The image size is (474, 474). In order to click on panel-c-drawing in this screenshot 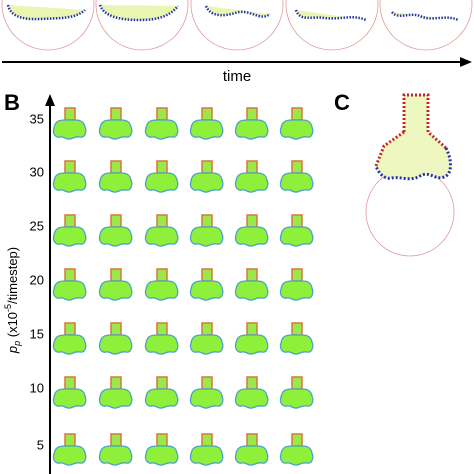, I will do `click(410, 175)`.